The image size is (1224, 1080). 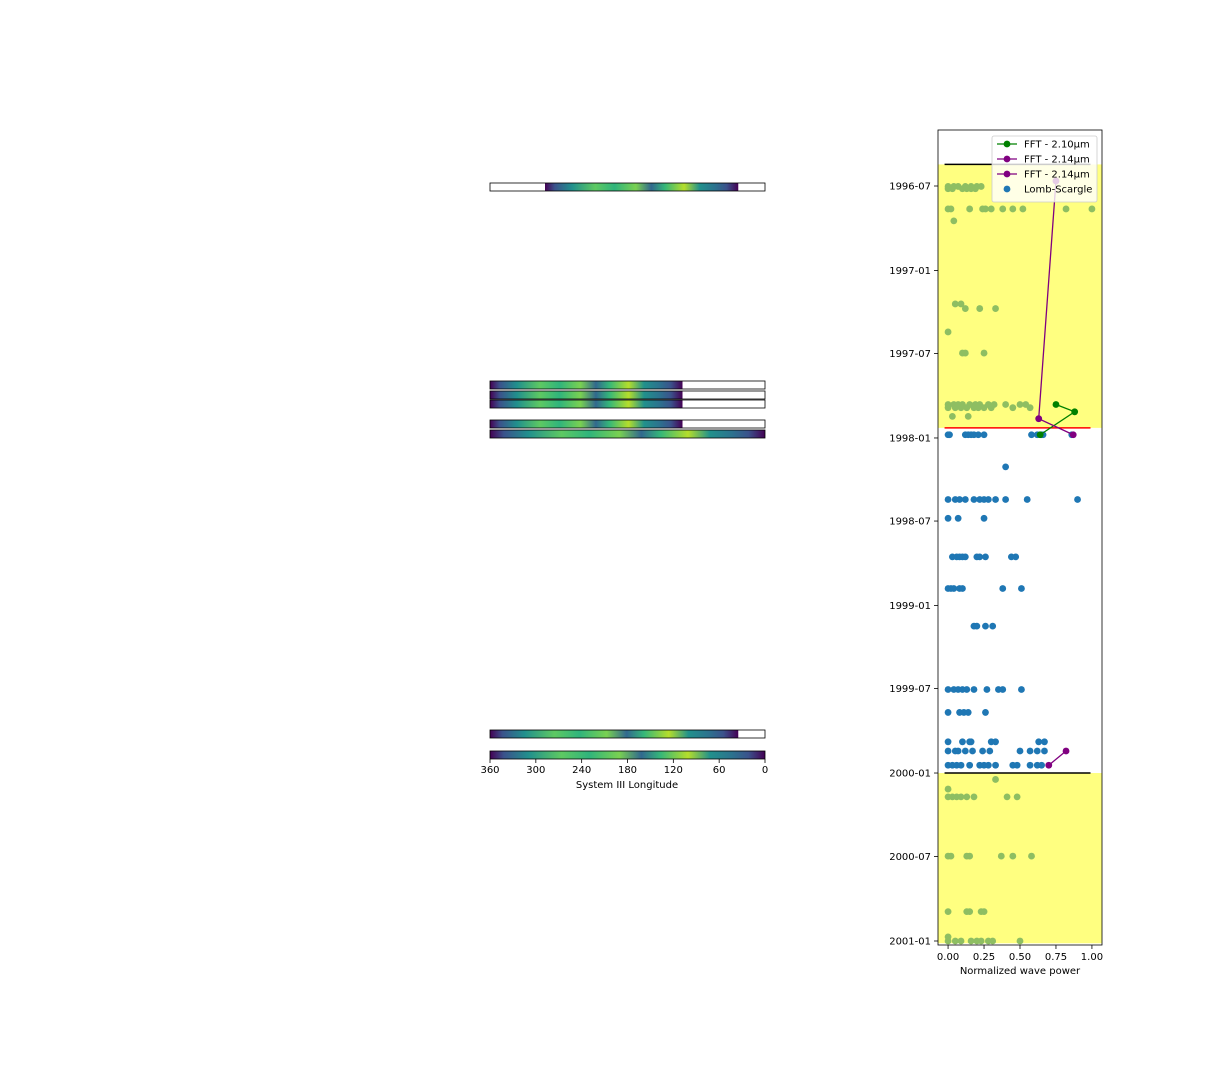 I want to click on longitude-axis: 360 300 240 180 120 60 0, so click(x=624, y=767).